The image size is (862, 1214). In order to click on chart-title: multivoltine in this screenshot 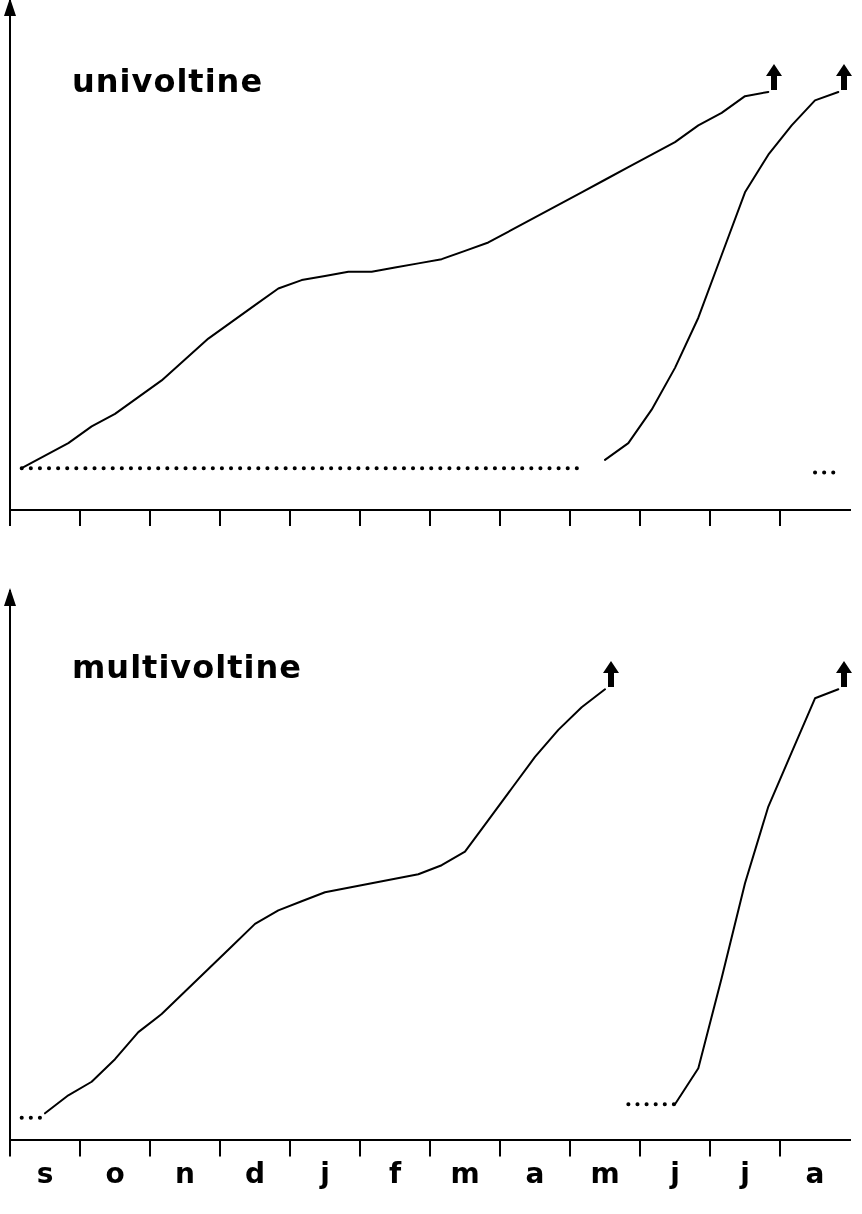, I will do `click(187, 667)`.